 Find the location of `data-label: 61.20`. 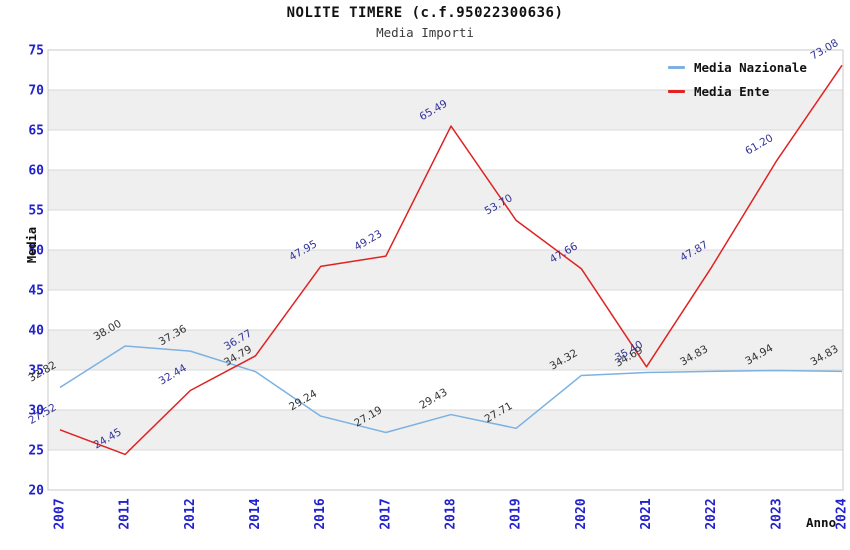

data-label: 61.20 is located at coordinates (759, 144).